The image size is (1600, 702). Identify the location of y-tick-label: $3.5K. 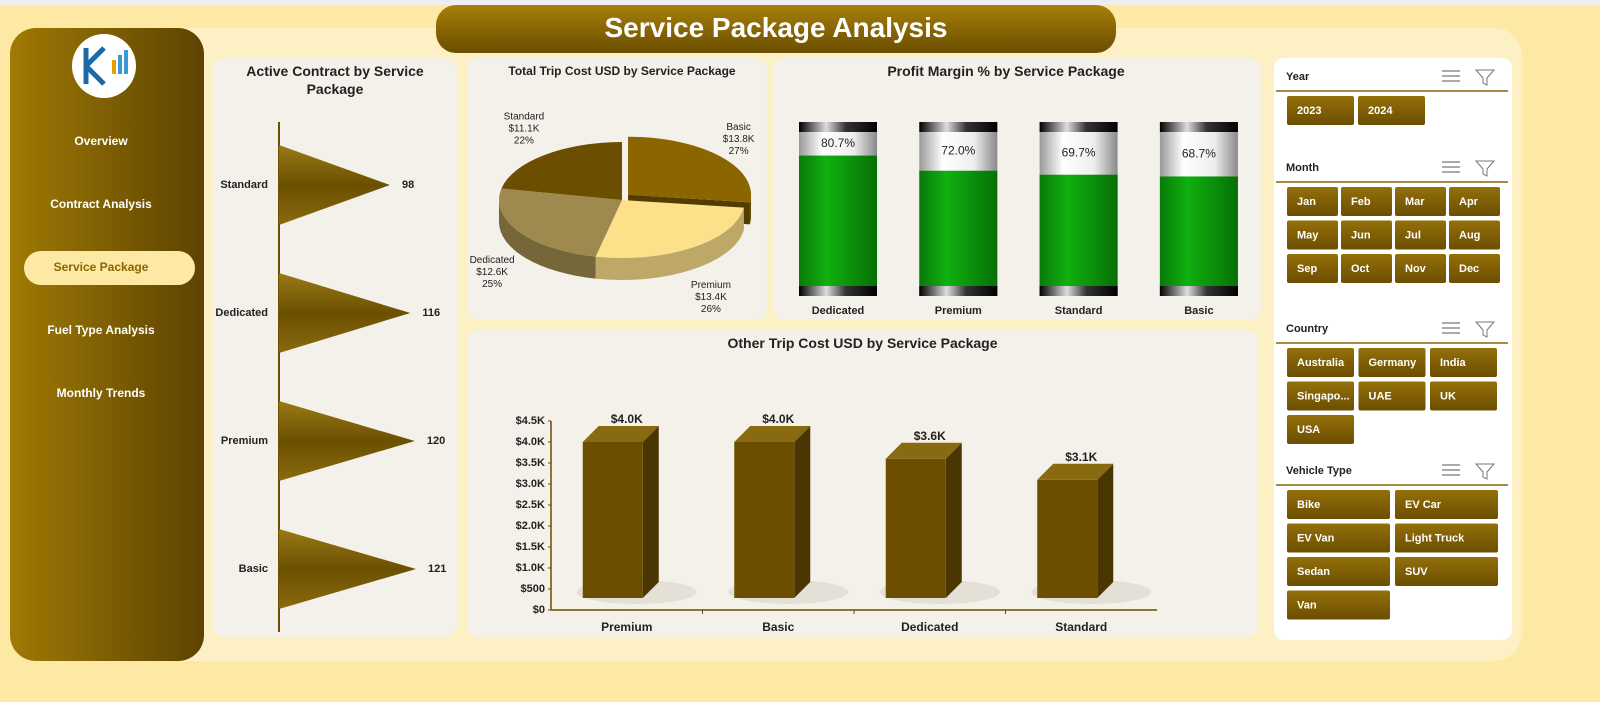
(530, 463).